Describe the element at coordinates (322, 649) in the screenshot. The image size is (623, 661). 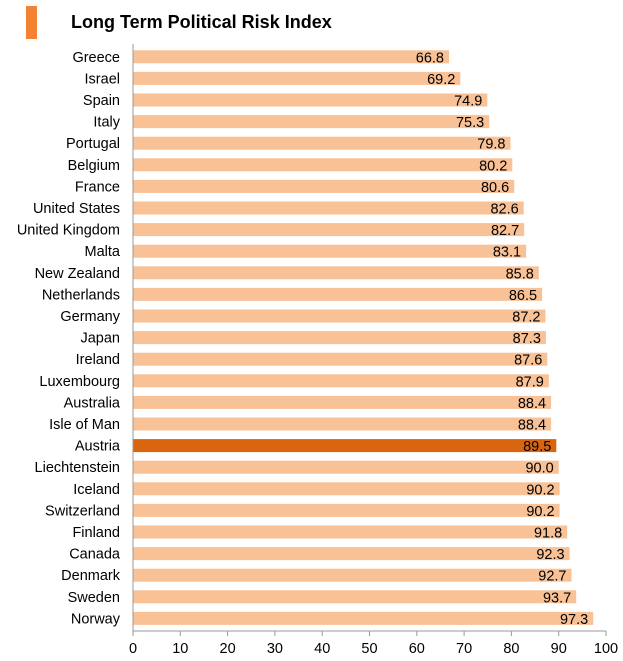
I see `x-tick-label: 40` at that location.